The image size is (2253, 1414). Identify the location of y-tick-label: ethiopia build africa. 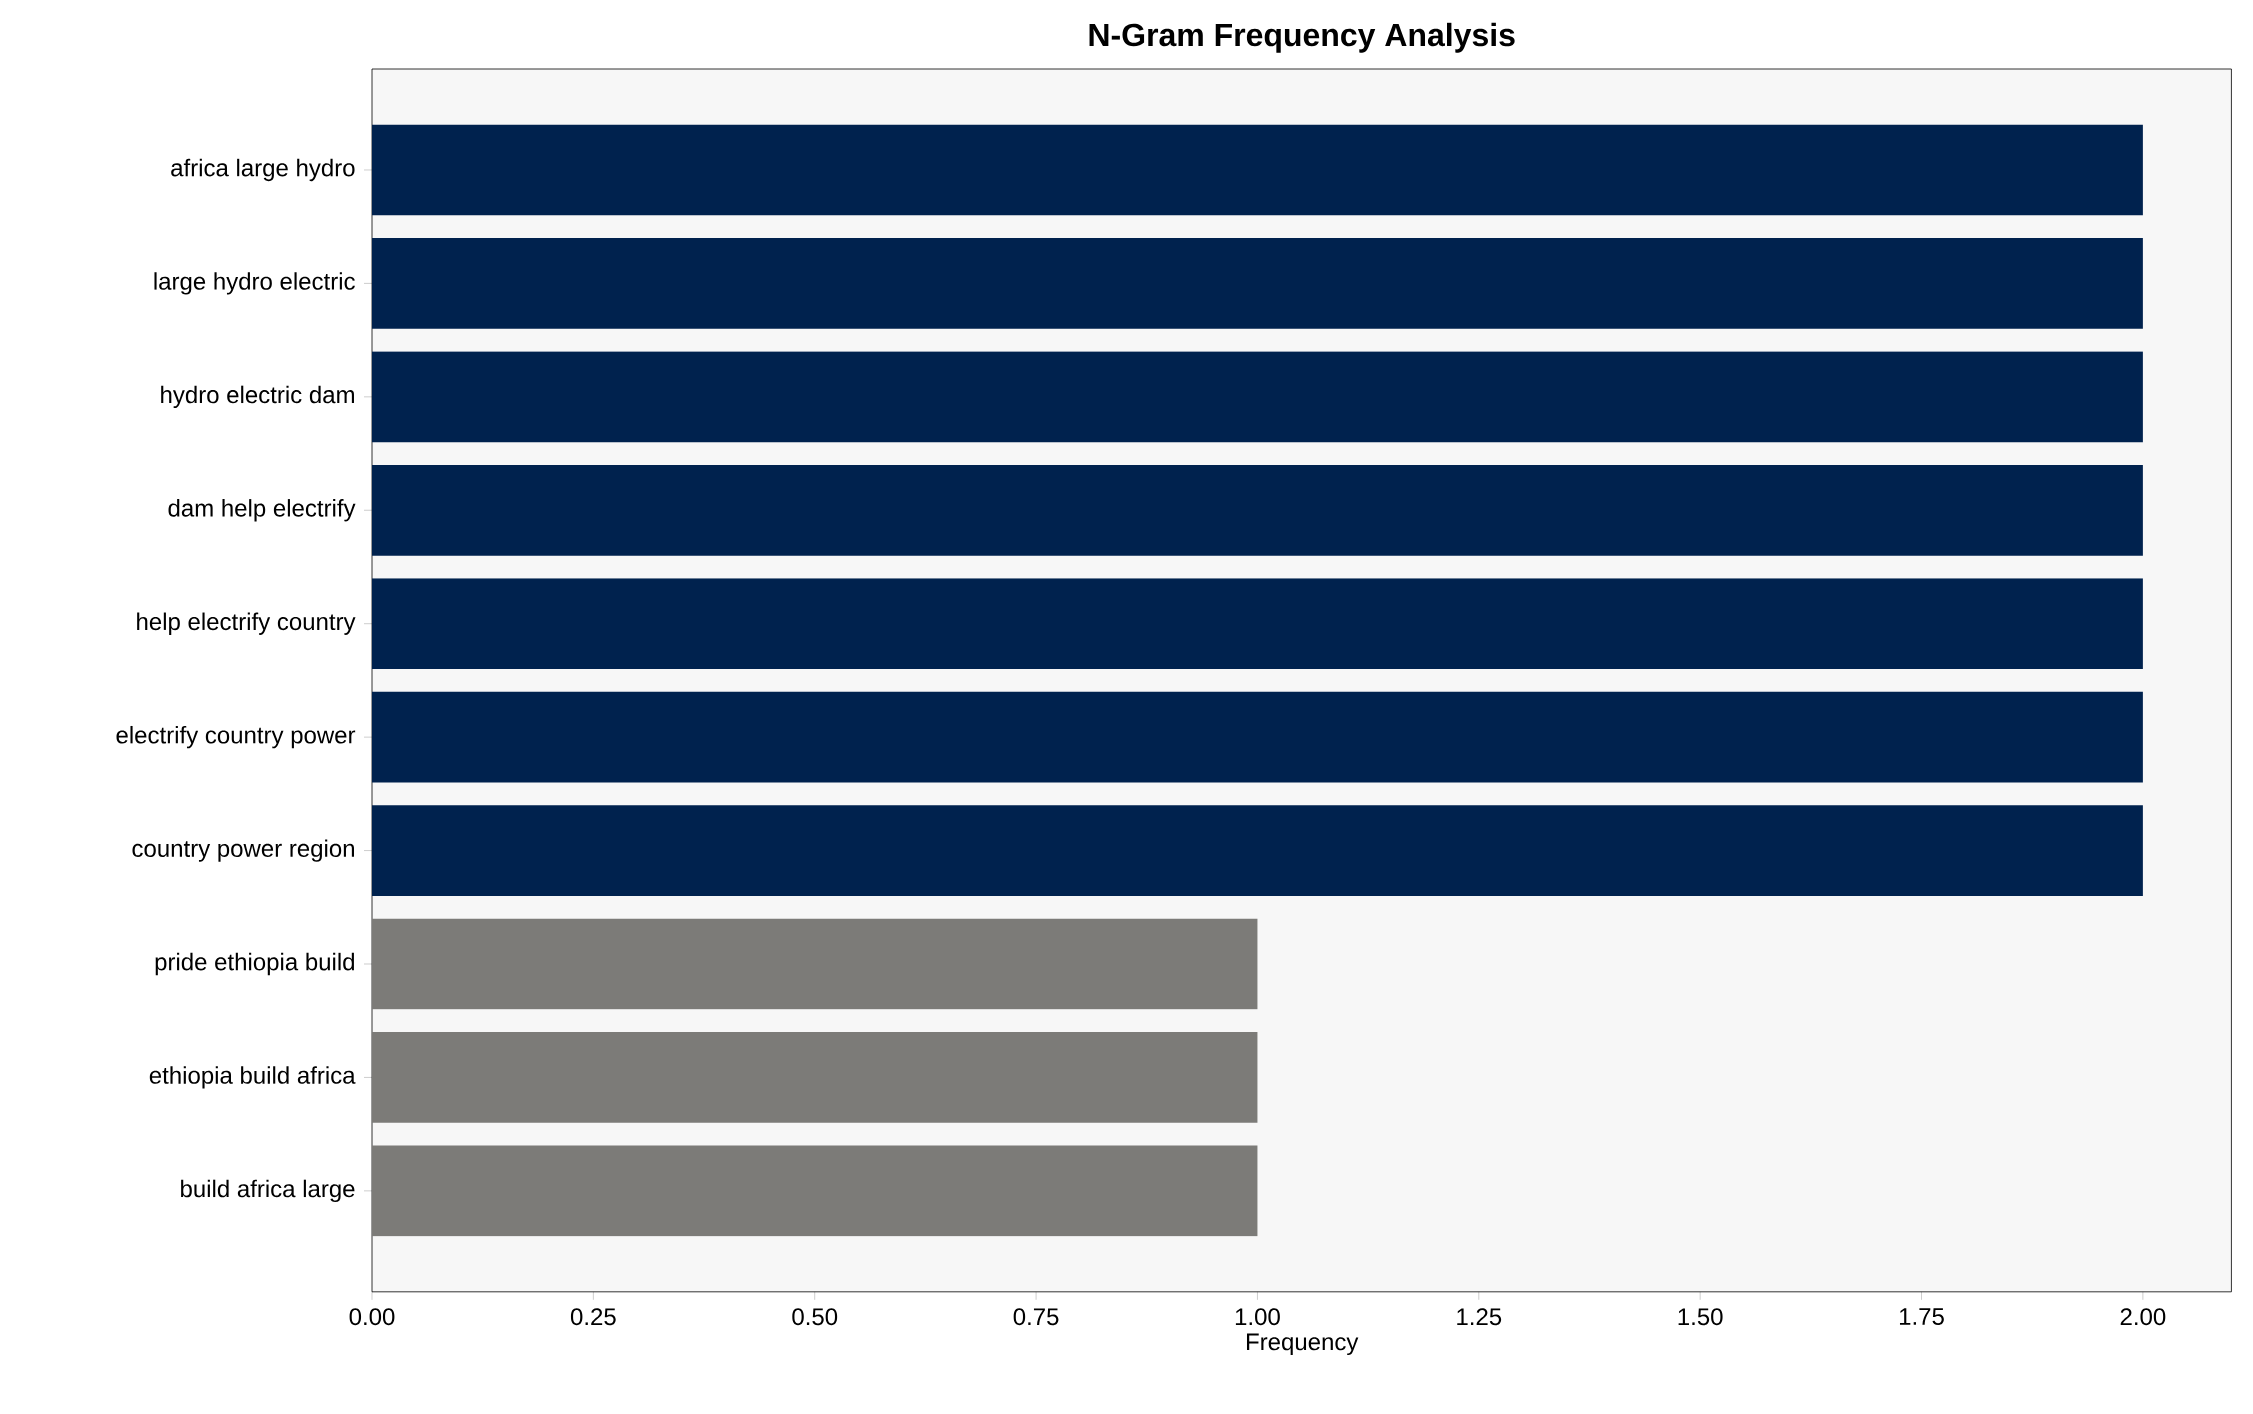
(252, 1077).